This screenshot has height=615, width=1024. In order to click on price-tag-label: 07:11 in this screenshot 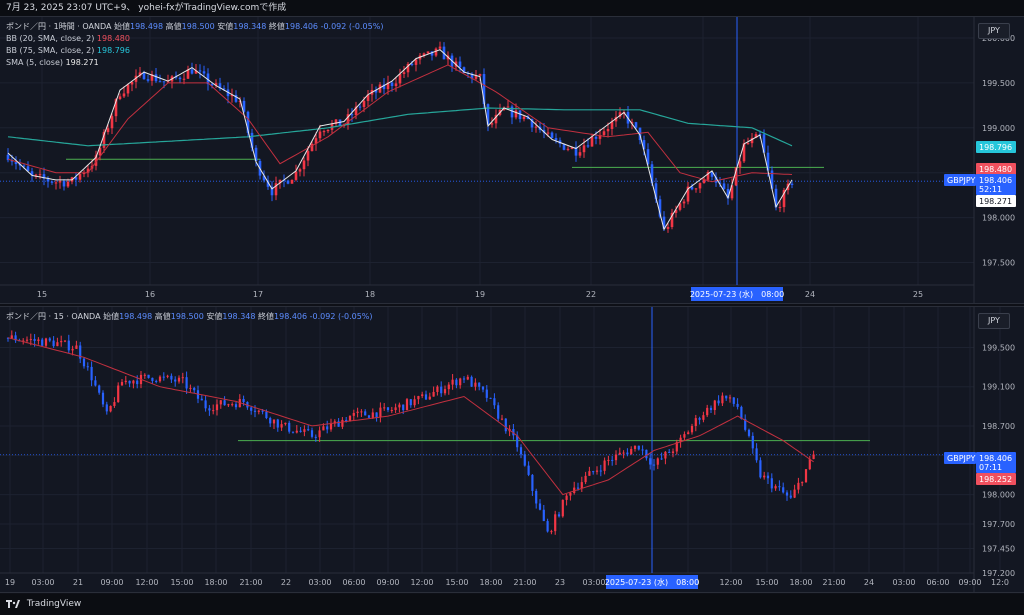, I will do `click(990, 467)`.